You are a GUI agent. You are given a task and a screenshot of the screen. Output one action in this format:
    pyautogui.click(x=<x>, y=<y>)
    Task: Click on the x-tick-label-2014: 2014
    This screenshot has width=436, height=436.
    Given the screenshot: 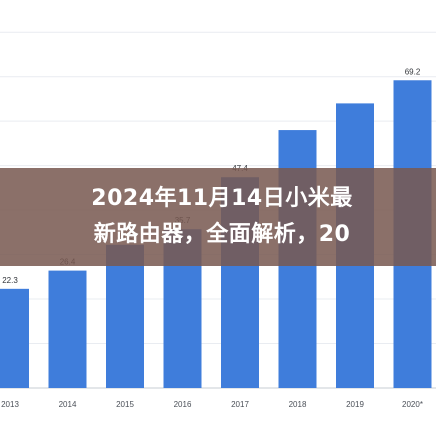 What is the action you would take?
    pyautogui.click(x=68, y=404)
    